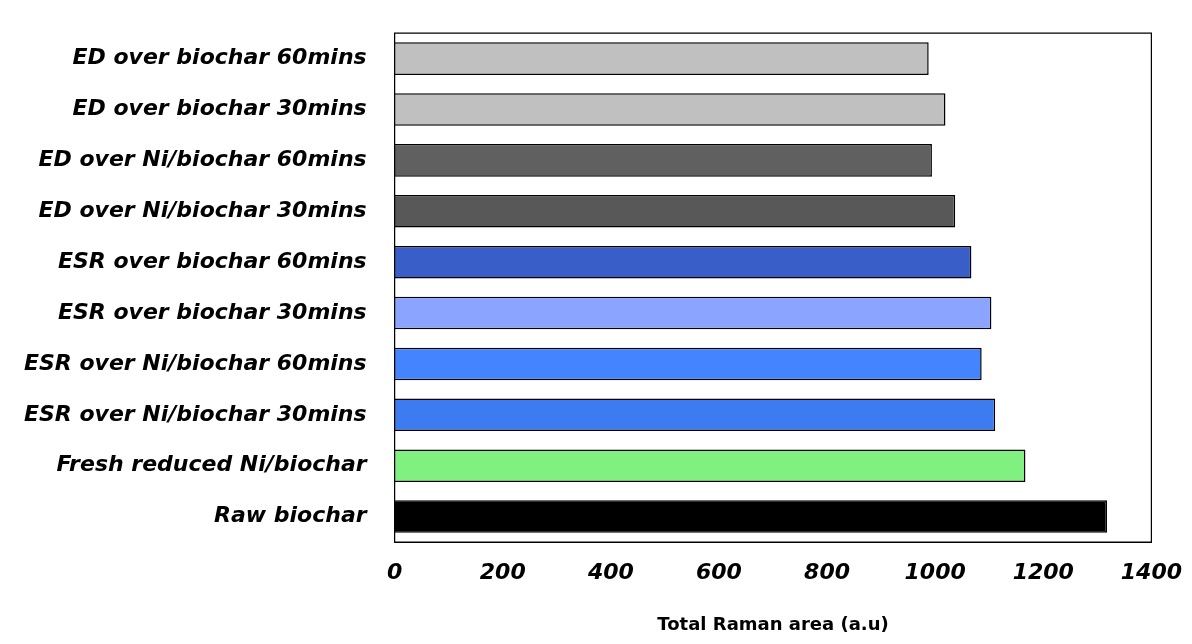  I want to click on y-tick-label: Fresh reduced Ni/biochar, so click(212, 464).